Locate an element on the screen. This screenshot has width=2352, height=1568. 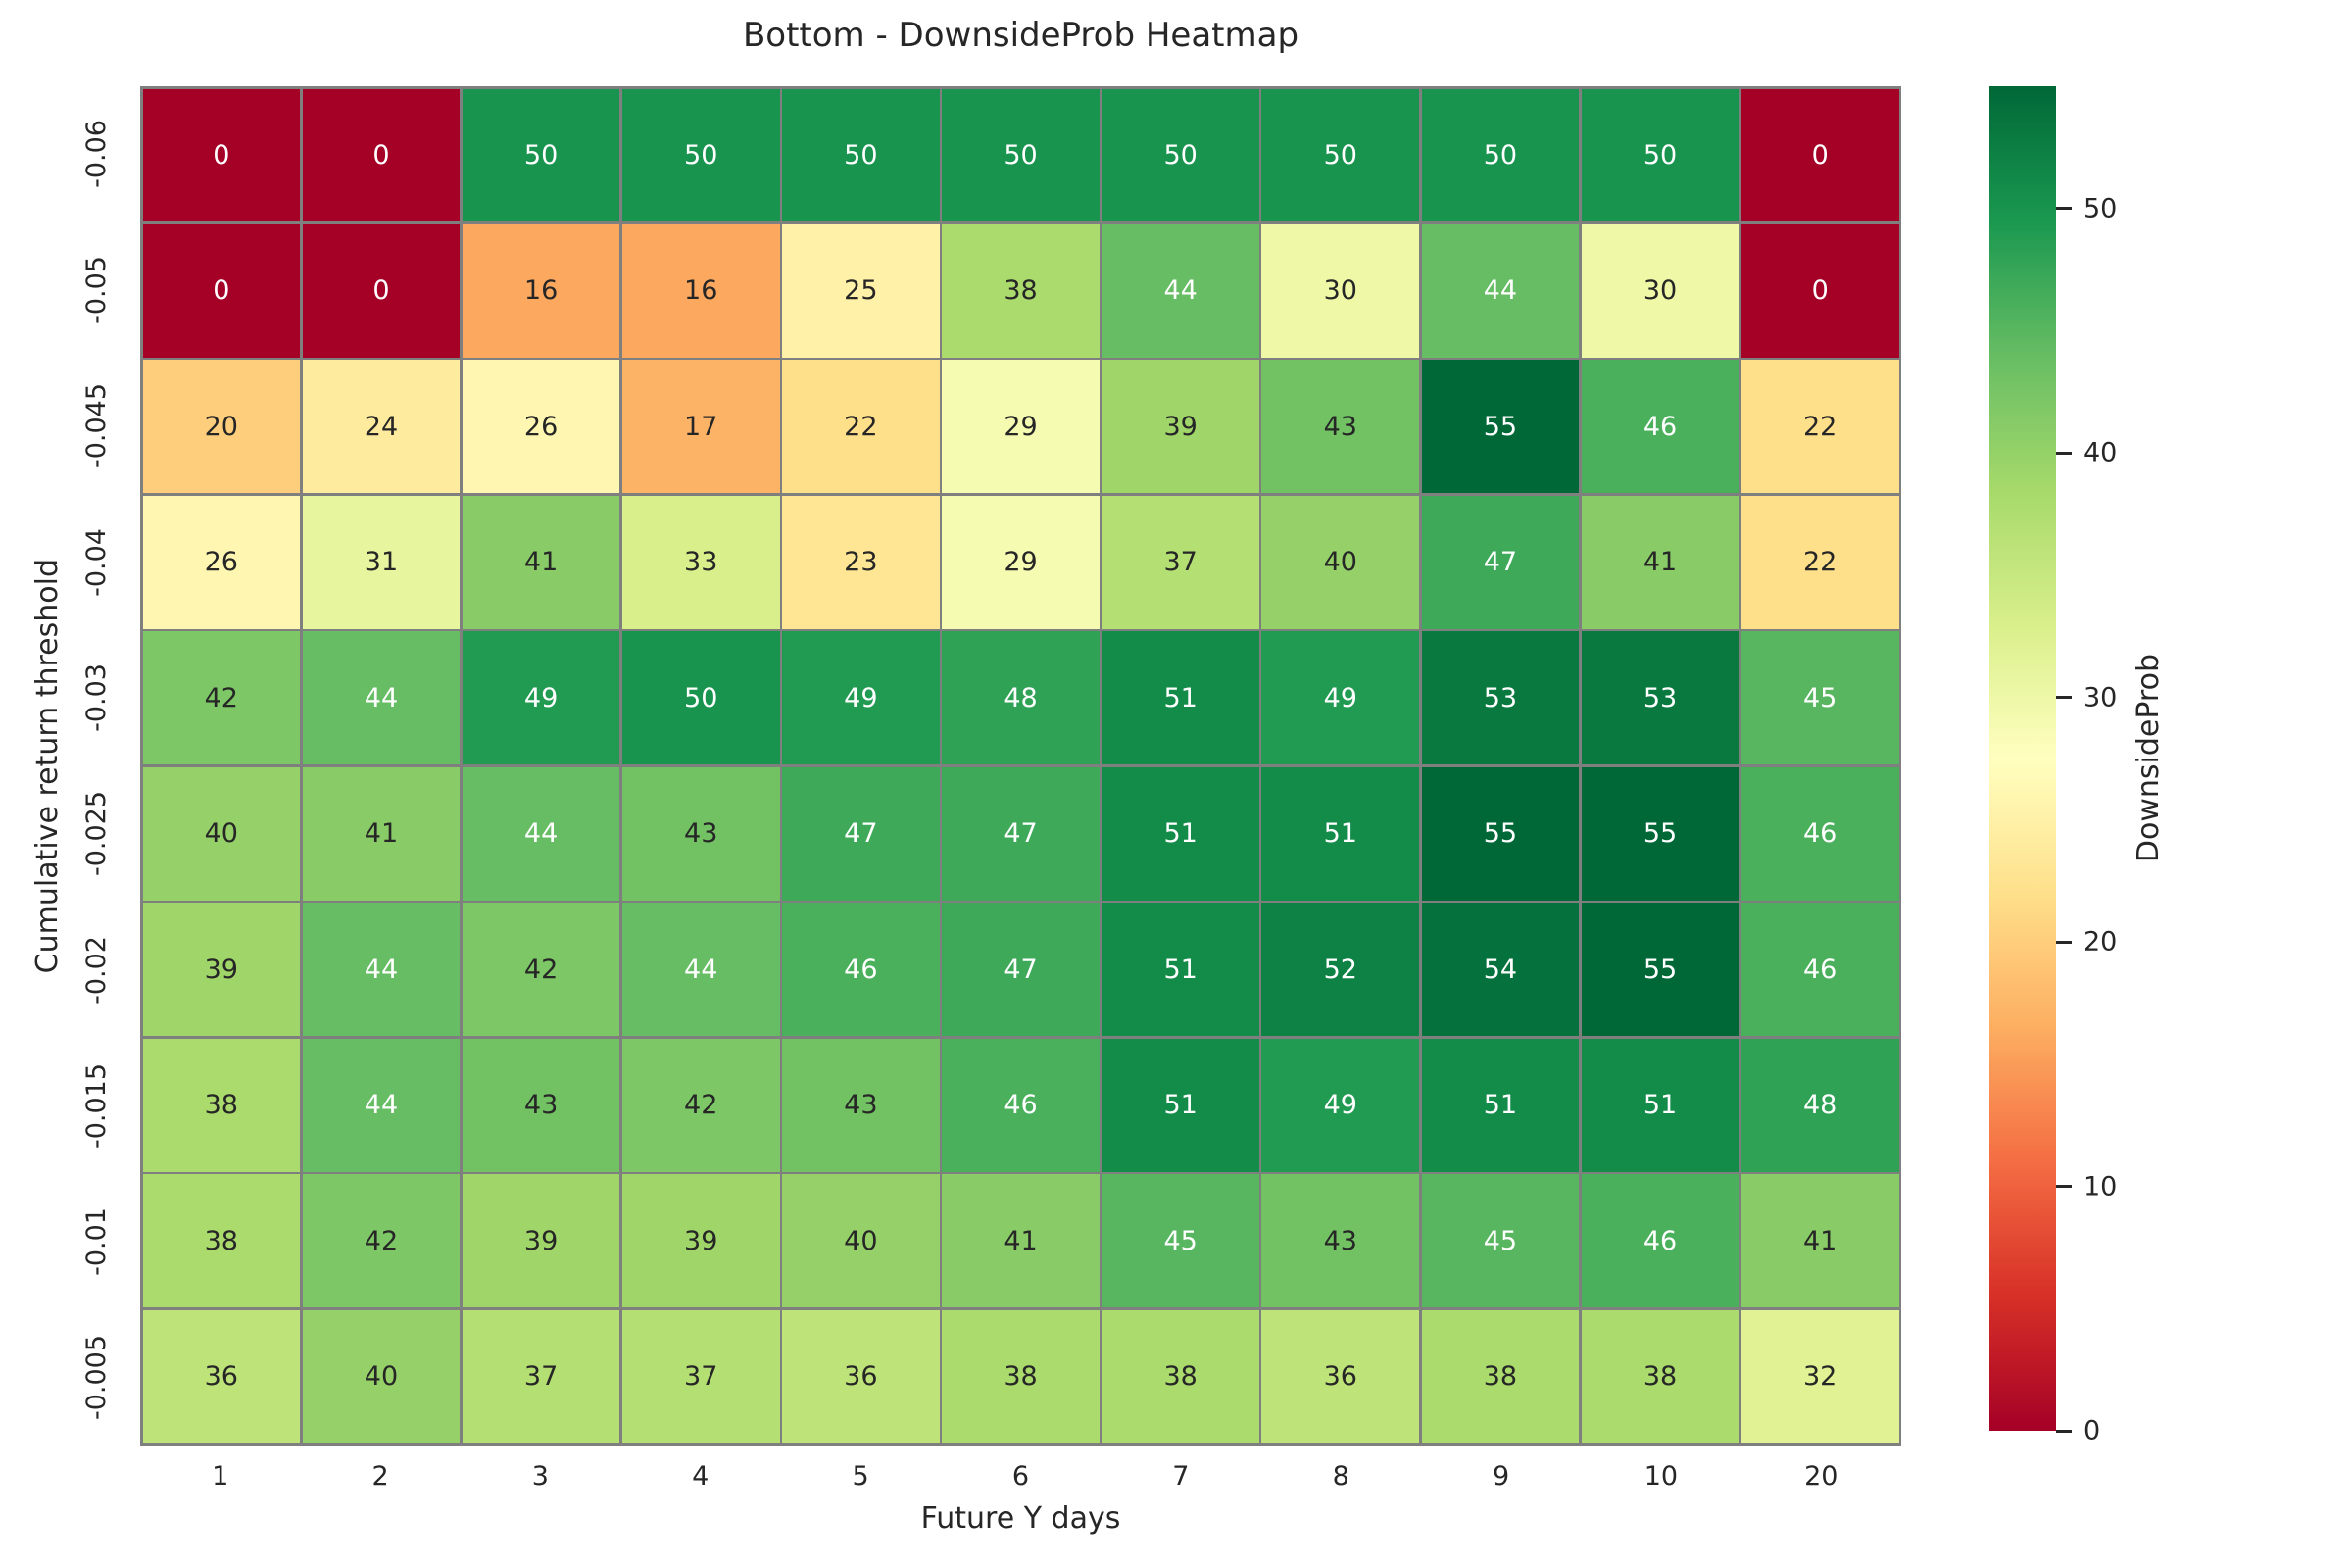
heatmap-cell: 33 is located at coordinates (700, 562).